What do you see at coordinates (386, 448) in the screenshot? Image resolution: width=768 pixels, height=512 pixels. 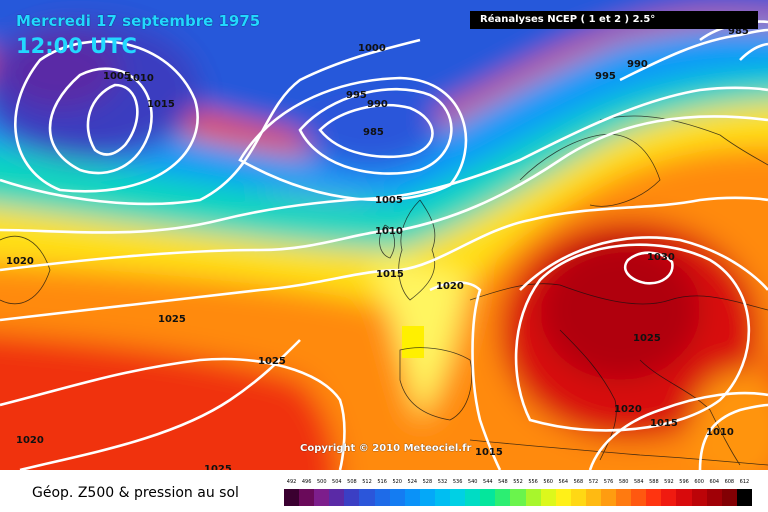 I see `copyright-text: Copyright © 2010 Meteociel.fr` at bounding box center [386, 448].